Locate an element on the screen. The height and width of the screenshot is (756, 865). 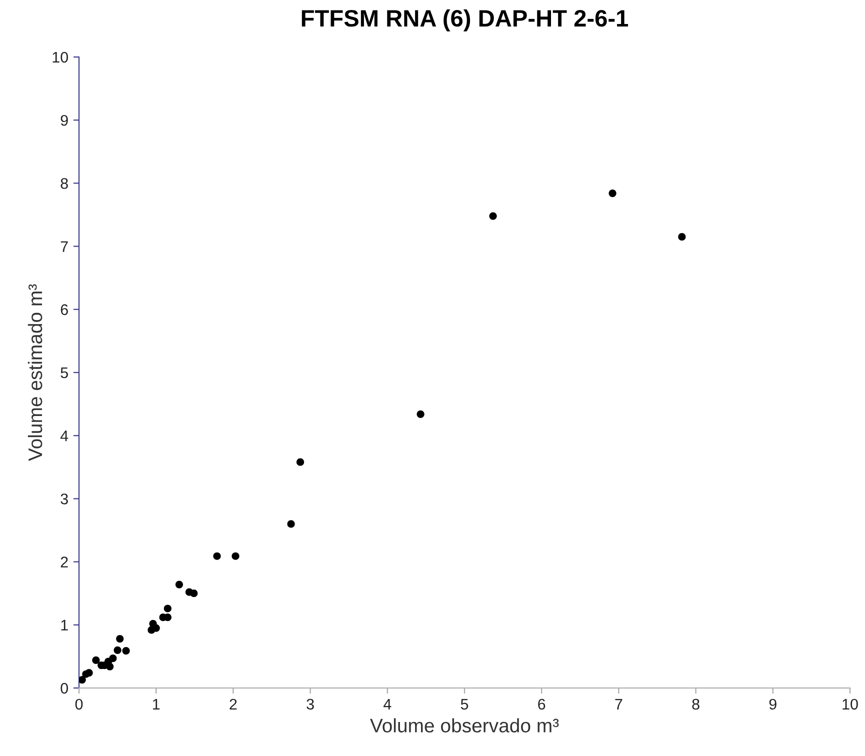
x-tick-label: 5 is located at coordinates (464, 704).